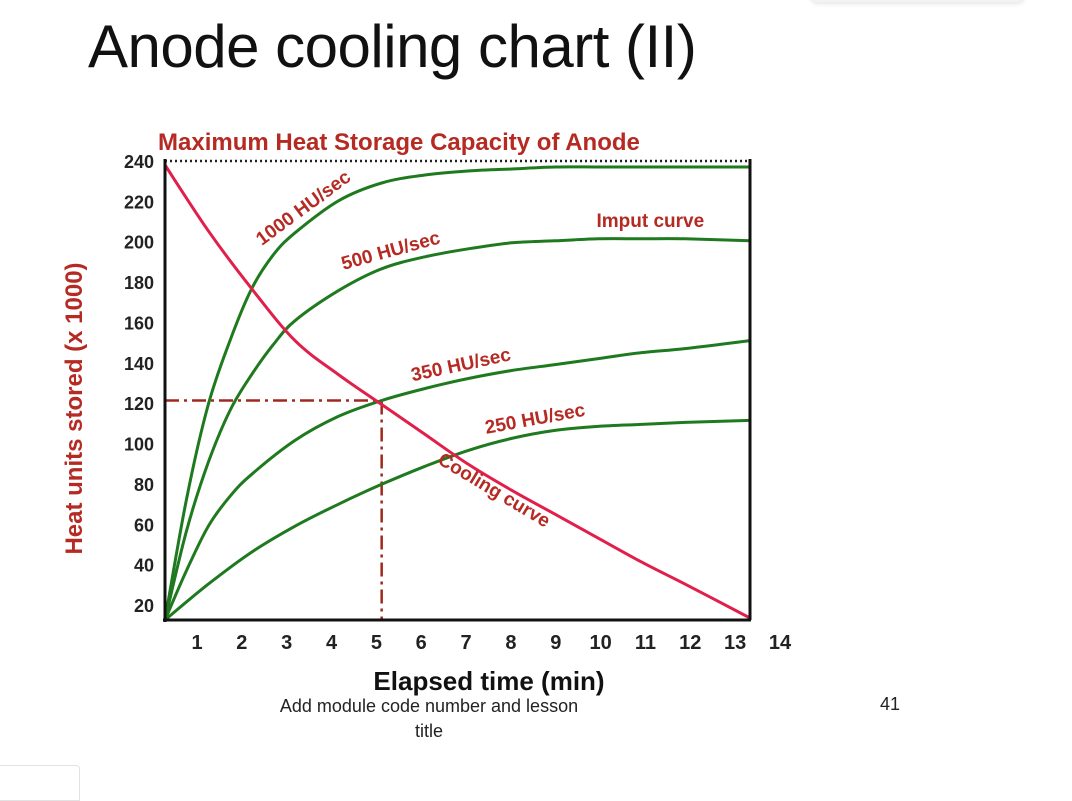  Describe the element at coordinates (332, 643) in the screenshot. I see `x-tick-label: 4` at that location.